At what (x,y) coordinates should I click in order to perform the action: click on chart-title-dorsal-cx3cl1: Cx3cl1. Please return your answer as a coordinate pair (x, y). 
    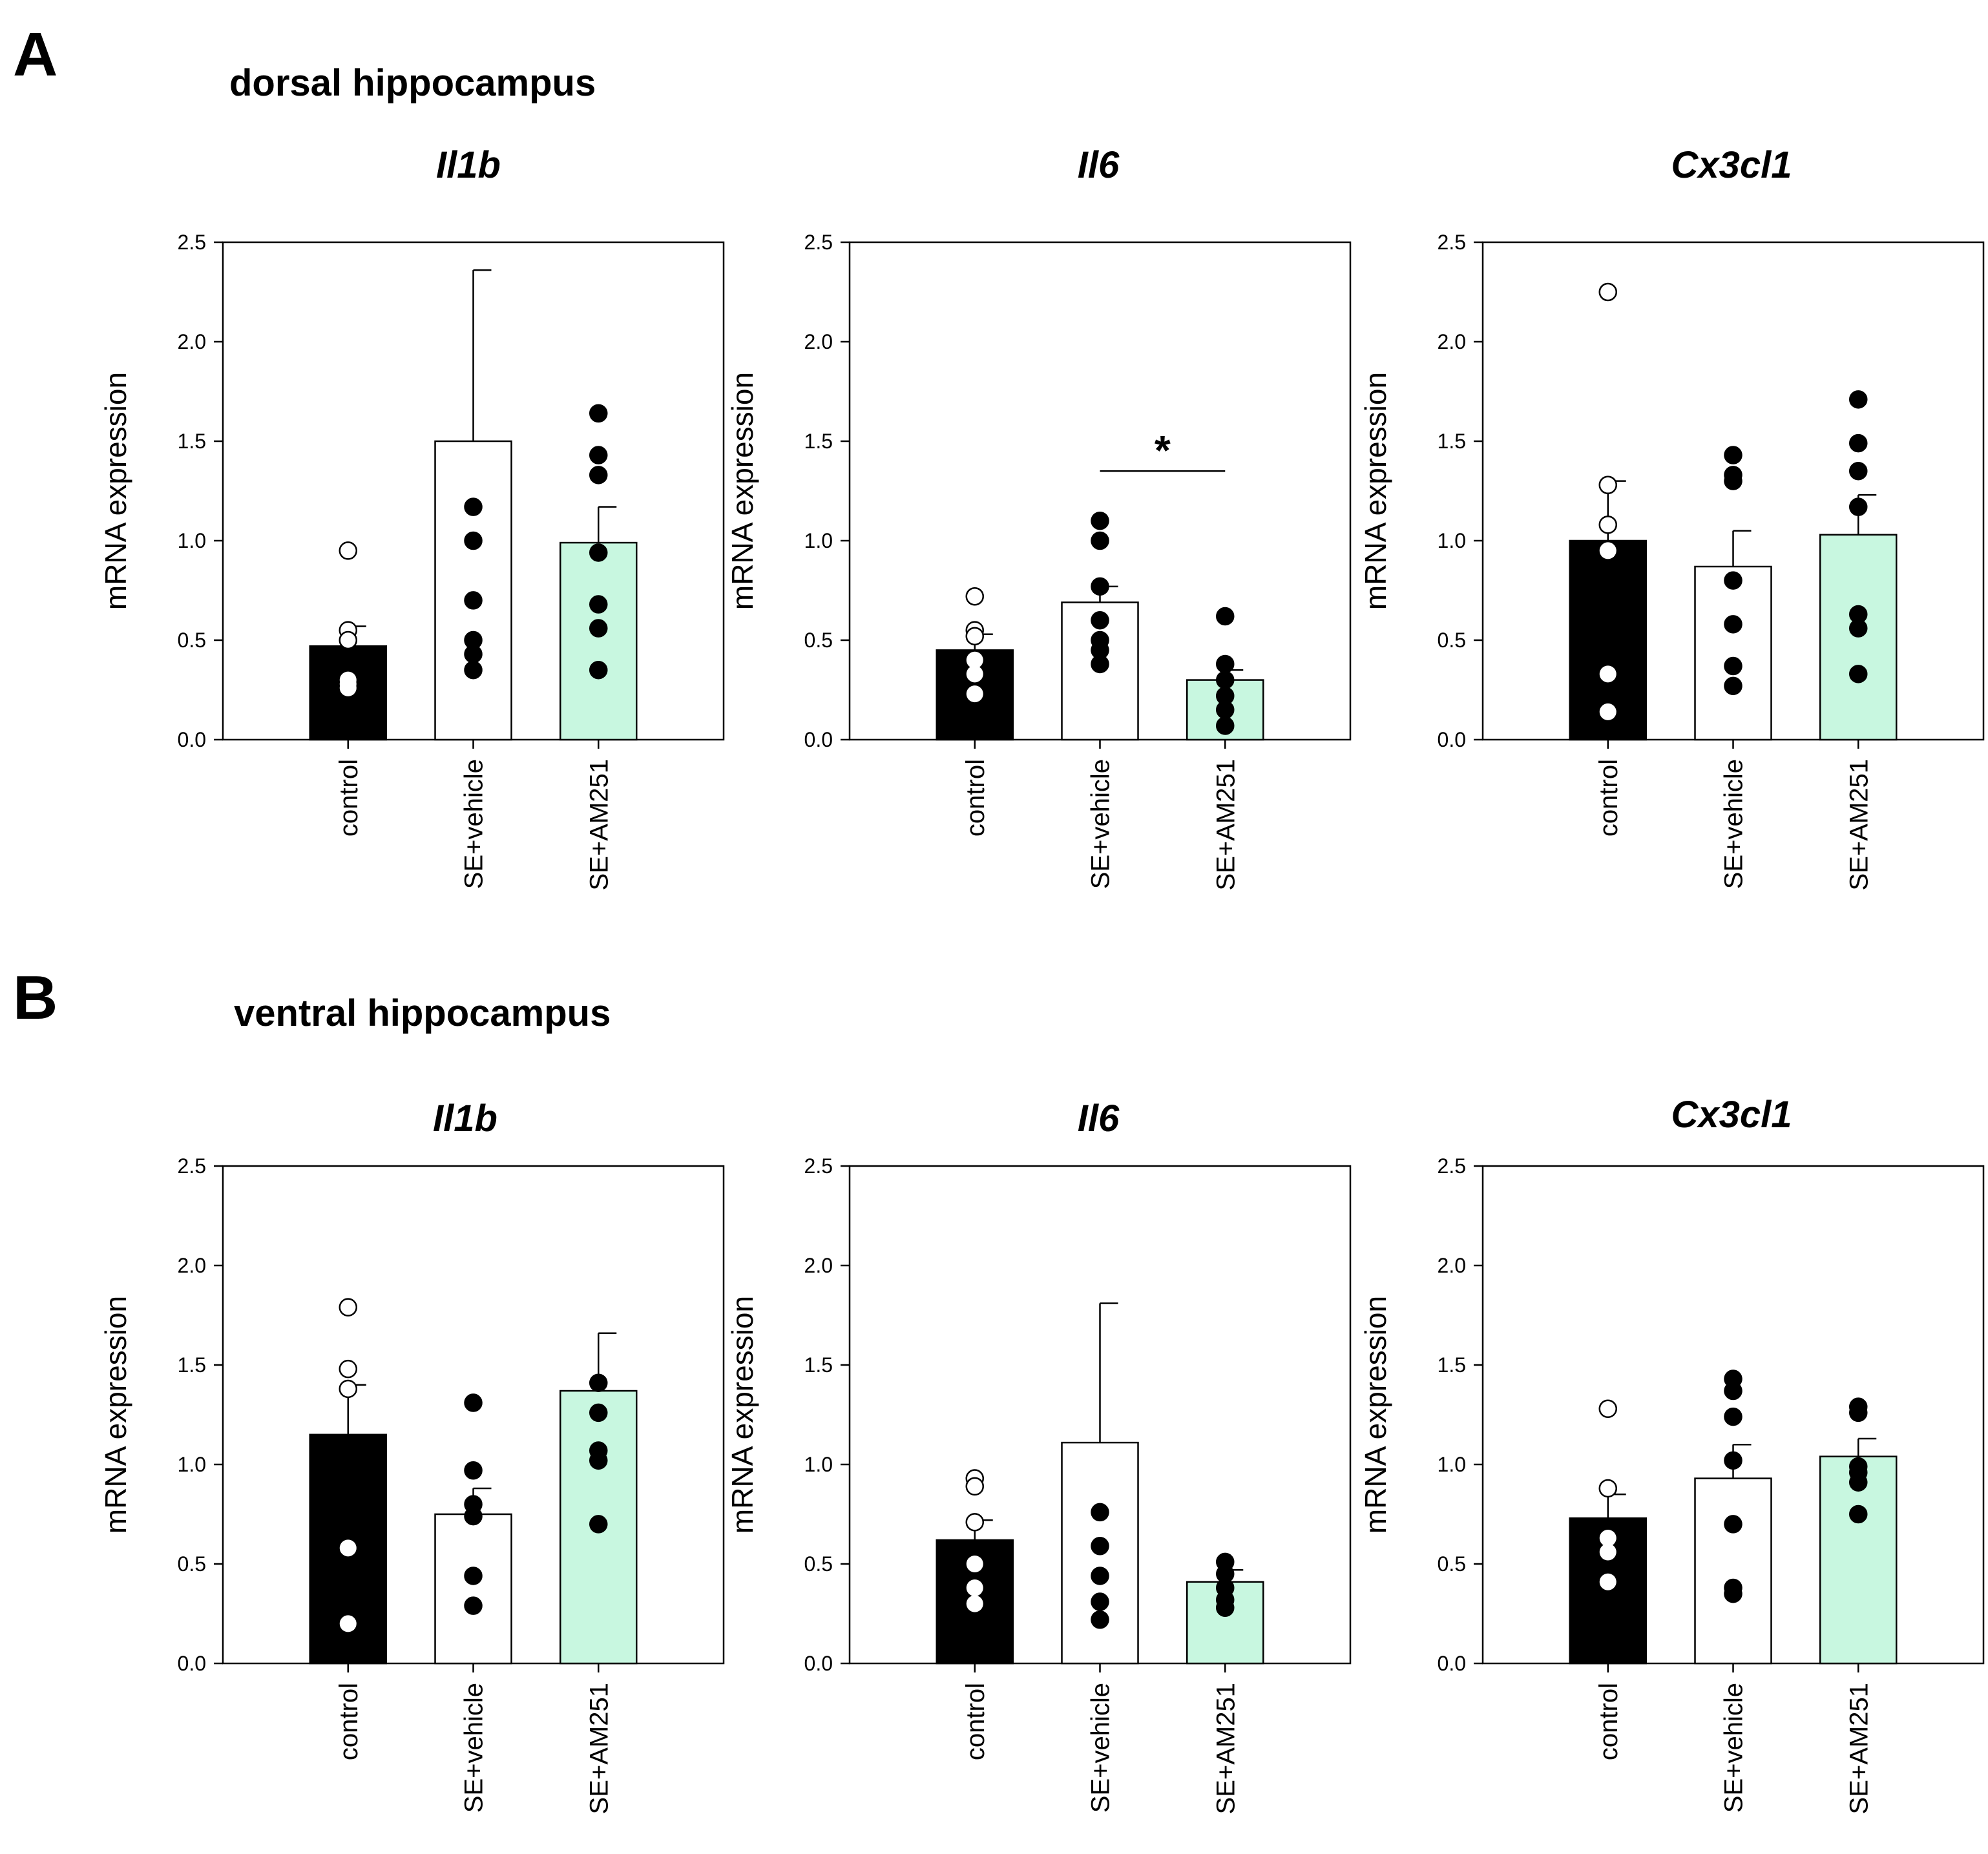
    Looking at the image, I should click on (1731, 165).